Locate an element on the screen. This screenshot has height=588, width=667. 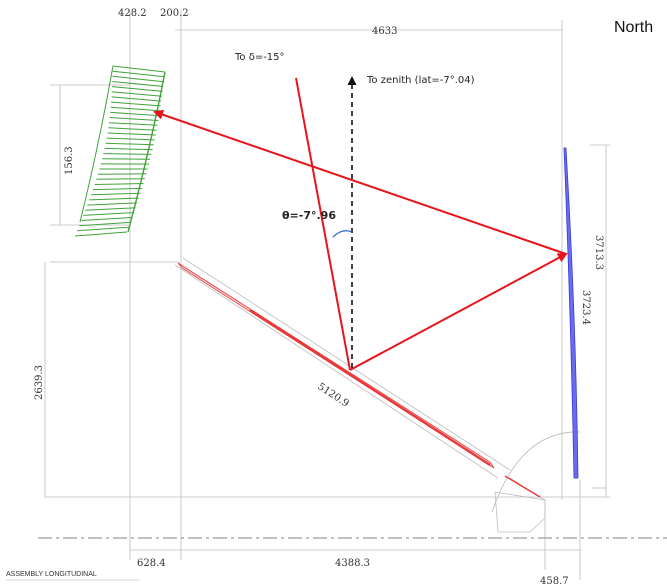
dim-right-outer: 3713.3 is located at coordinates (598, 252).